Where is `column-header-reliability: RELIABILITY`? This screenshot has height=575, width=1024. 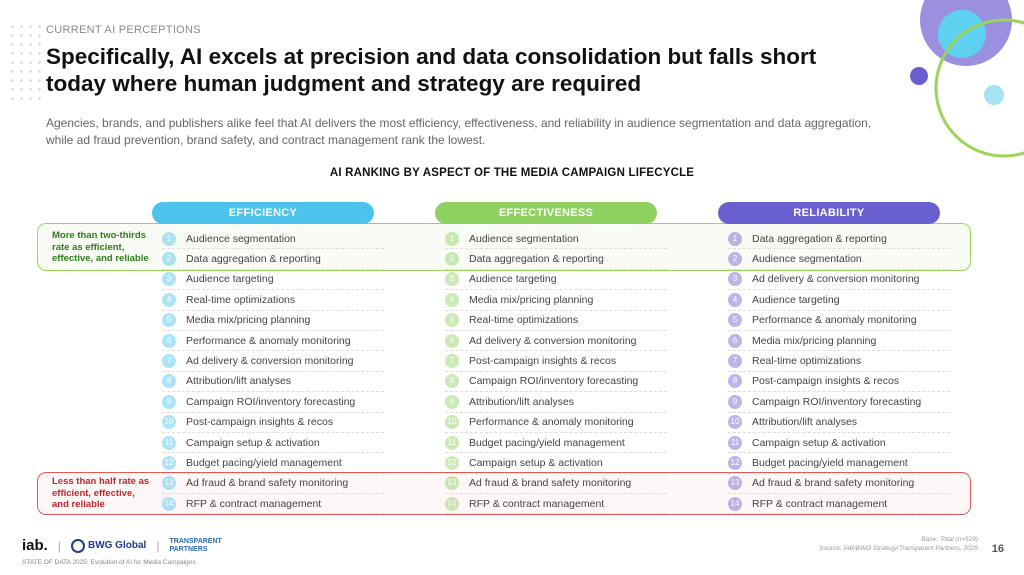 column-header-reliability: RELIABILITY is located at coordinates (829, 213).